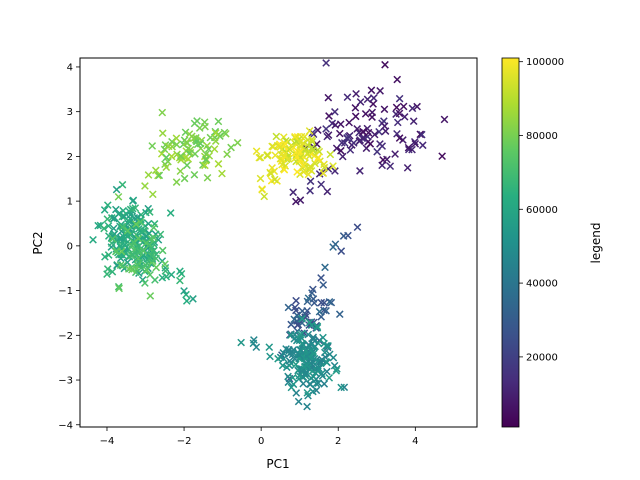  What do you see at coordinates (261, 441) in the screenshot?
I see `x-tick-label: 0` at bounding box center [261, 441].